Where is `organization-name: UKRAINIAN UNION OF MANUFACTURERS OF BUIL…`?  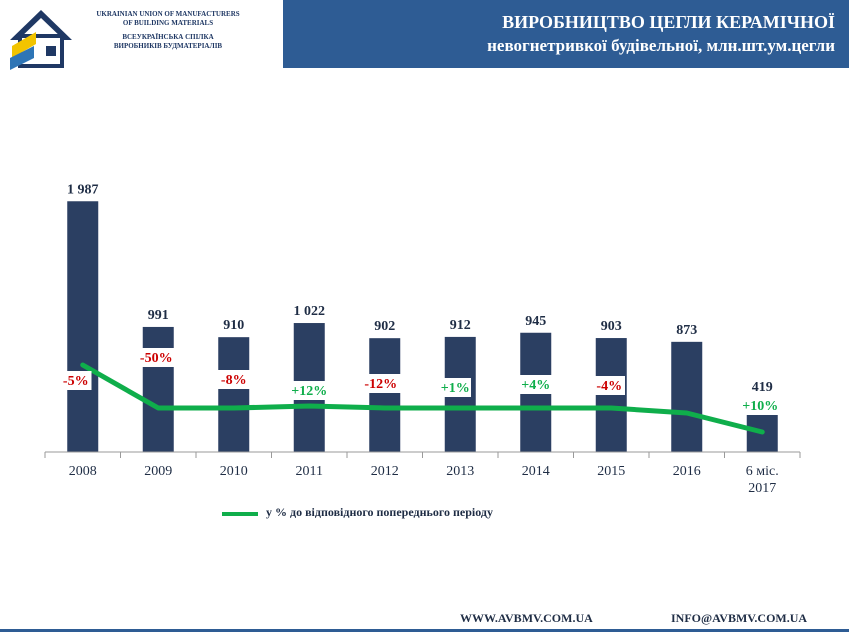 organization-name: UKRAINIAN UNION OF MANUFACTURERS OF BUIL… is located at coordinates (168, 30).